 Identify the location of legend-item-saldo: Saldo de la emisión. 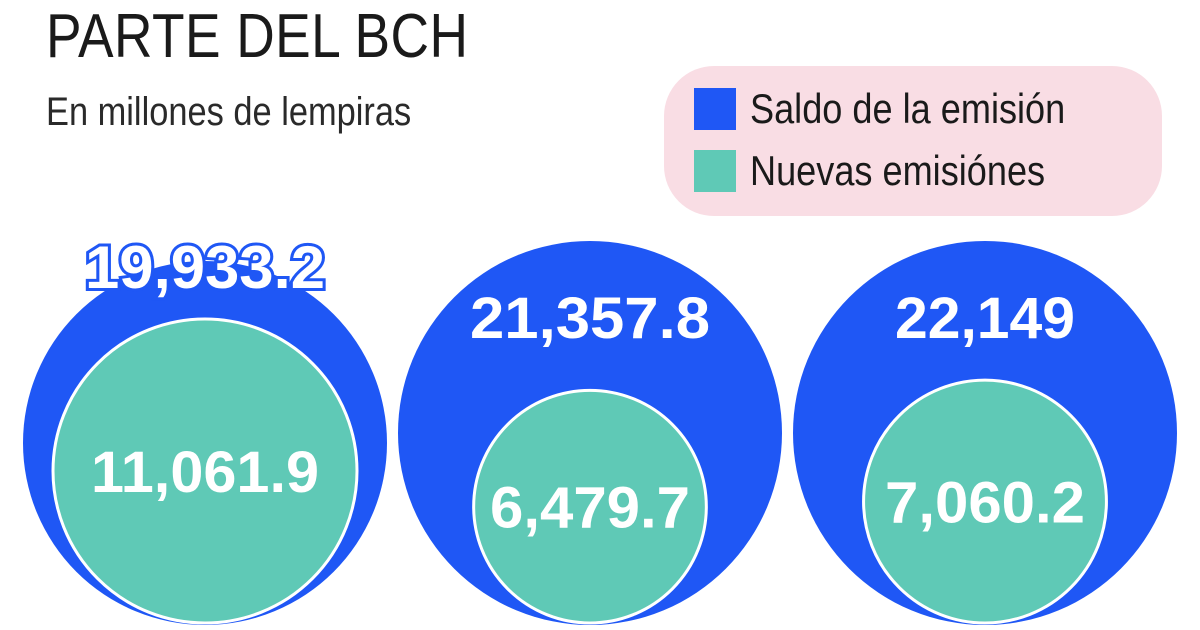
(905, 109).